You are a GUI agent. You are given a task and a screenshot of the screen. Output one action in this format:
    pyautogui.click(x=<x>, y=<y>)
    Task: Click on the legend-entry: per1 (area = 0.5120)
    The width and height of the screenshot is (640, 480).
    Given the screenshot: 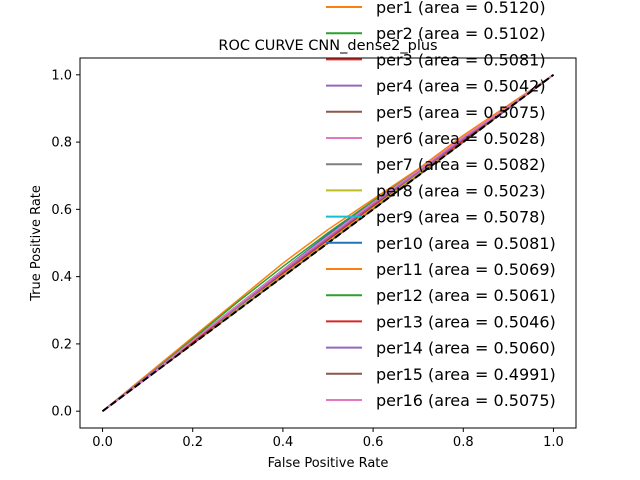 What is the action you would take?
    pyautogui.click(x=461, y=8)
    